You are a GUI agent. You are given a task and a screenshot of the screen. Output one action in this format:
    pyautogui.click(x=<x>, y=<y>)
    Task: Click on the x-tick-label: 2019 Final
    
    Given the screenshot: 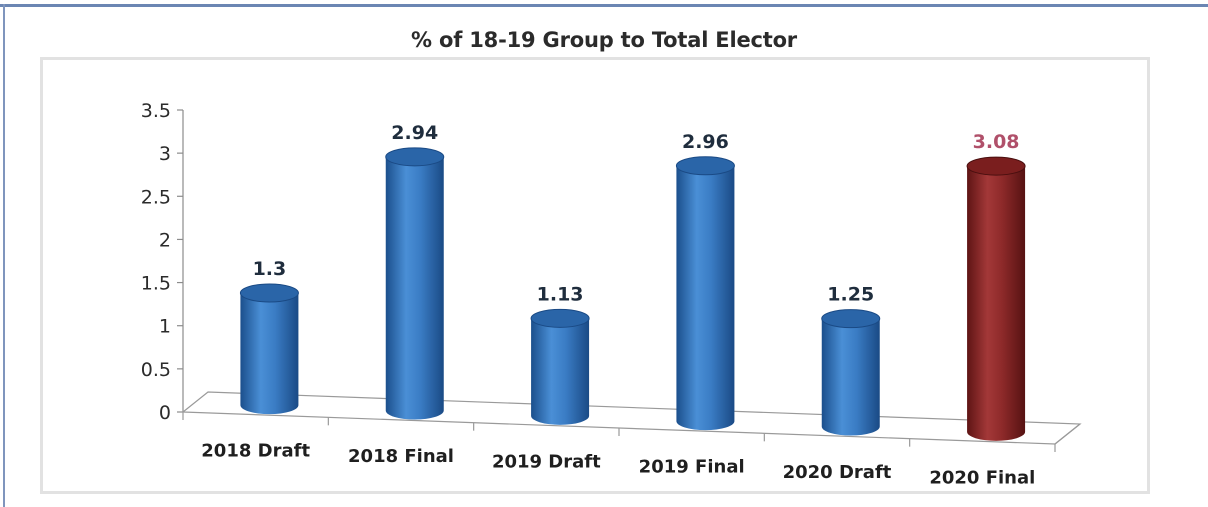 What is the action you would take?
    pyautogui.click(x=692, y=467)
    